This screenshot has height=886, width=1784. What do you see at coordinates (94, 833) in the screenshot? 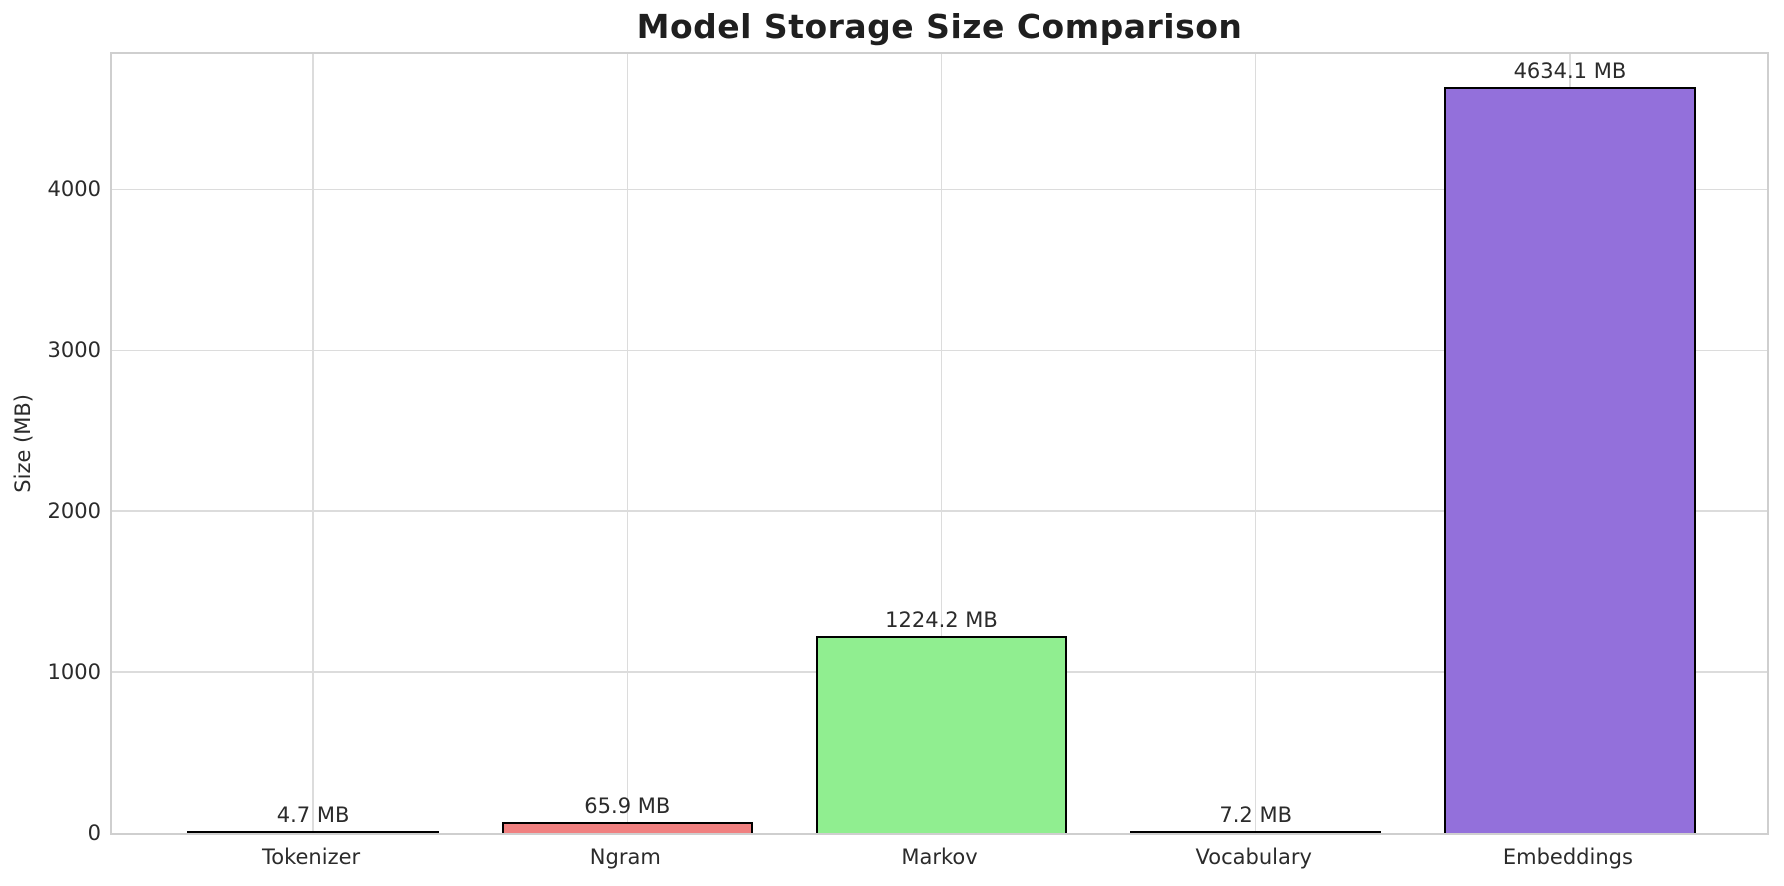
I see `y-tick-0: 0` at bounding box center [94, 833].